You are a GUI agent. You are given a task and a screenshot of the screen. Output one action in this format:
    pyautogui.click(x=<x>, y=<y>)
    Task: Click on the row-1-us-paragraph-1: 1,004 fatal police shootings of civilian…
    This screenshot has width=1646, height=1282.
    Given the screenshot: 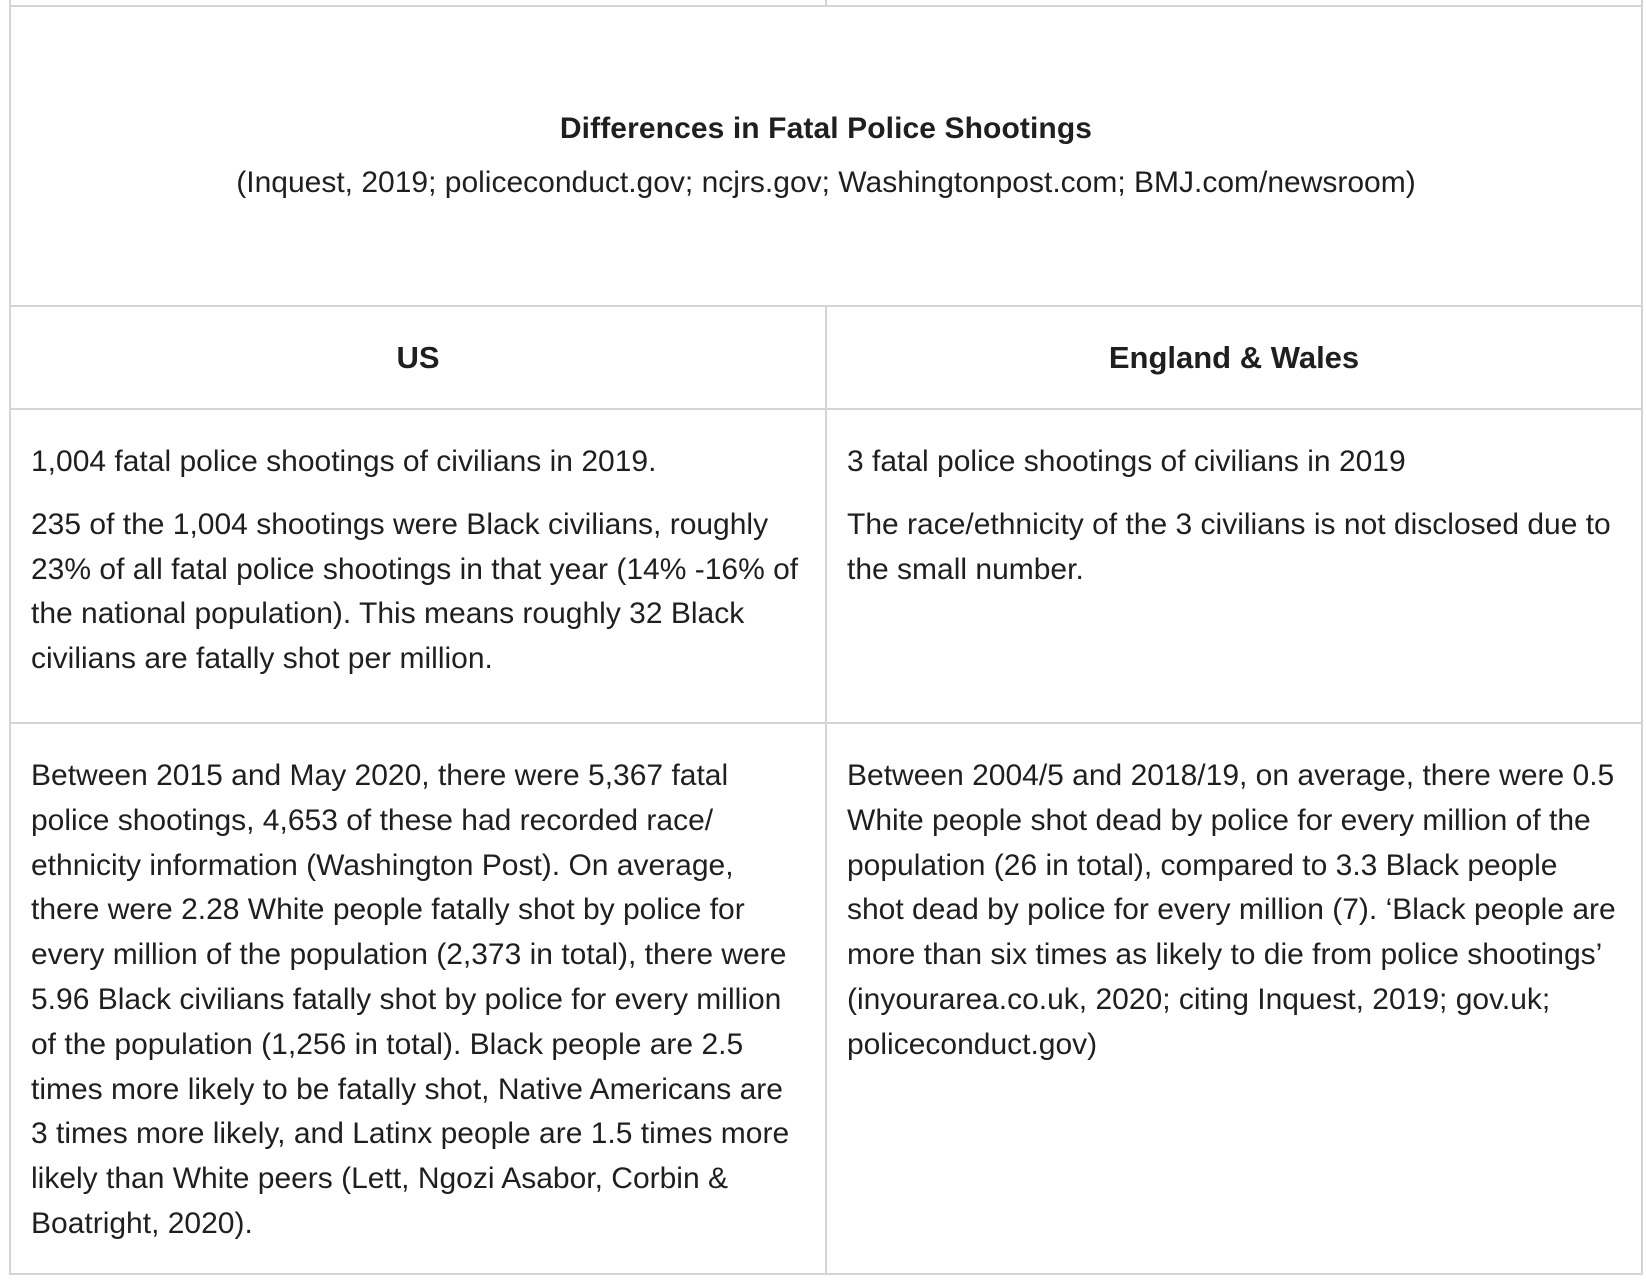 What is the action you would take?
    pyautogui.click(x=344, y=461)
    